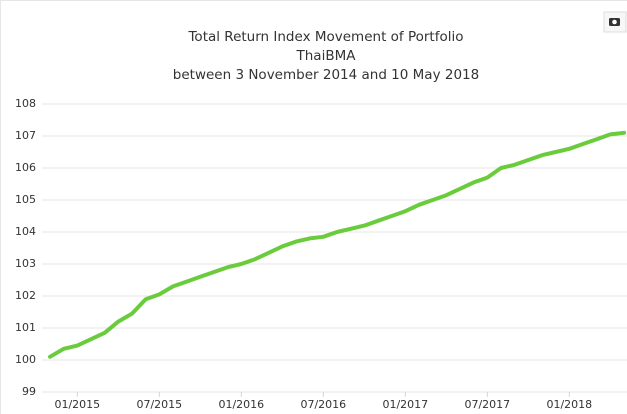 The height and width of the screenshot is (414, 627). What do you see at coordinates (77, 404) in the screenshot?
I see `x-tick-label: 01/2015` at bounding box center [77, 404].